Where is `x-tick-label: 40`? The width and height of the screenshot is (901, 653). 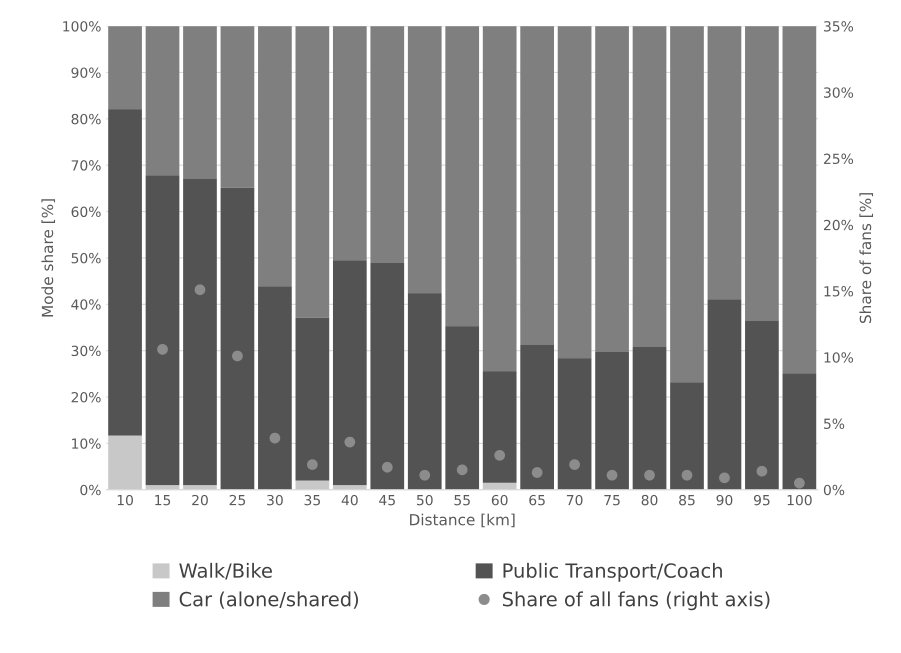
x-tick-label: 40 is located at coordinates (350, 500).